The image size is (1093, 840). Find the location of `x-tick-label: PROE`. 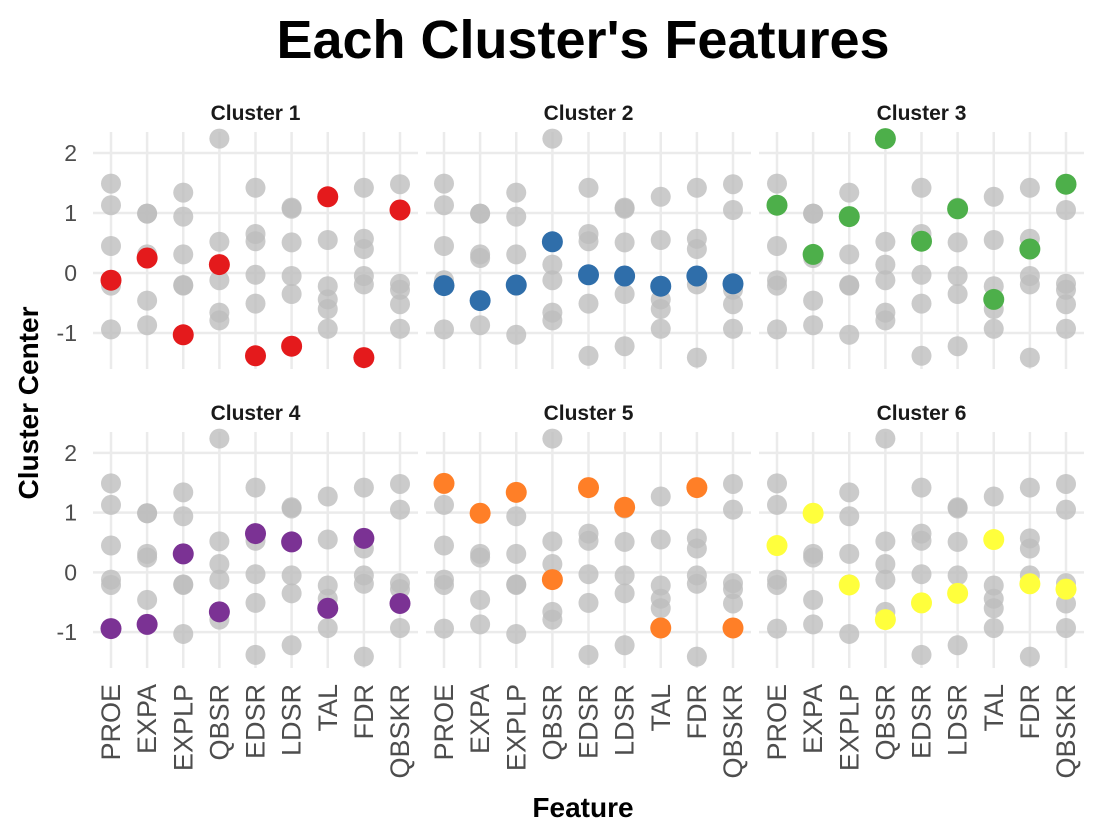

x-tick-label: PROE is located at coordinates (777, 722).